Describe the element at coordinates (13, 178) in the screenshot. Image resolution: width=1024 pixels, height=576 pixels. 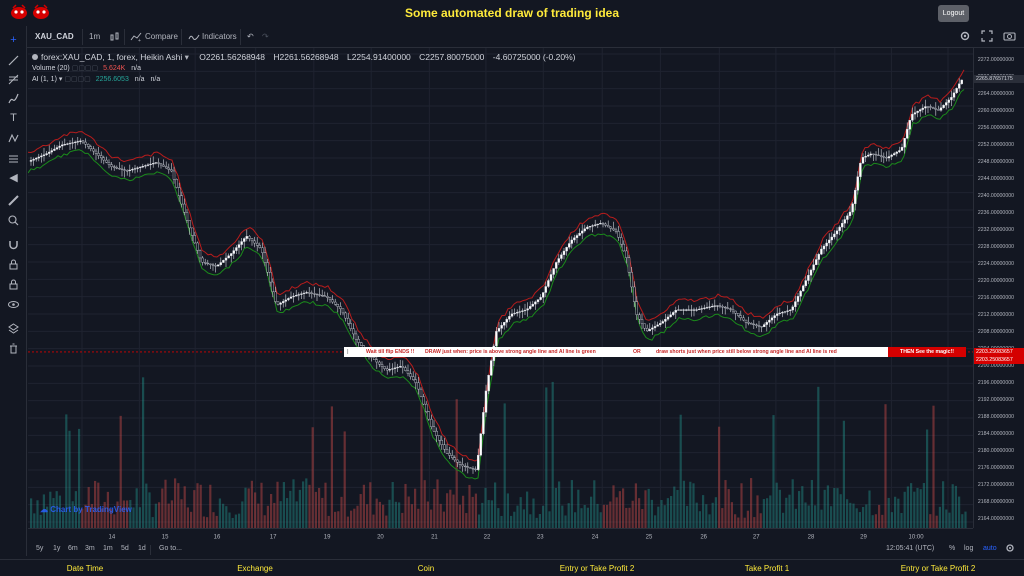
I see `back-arrow-icon: ◀` at that location.